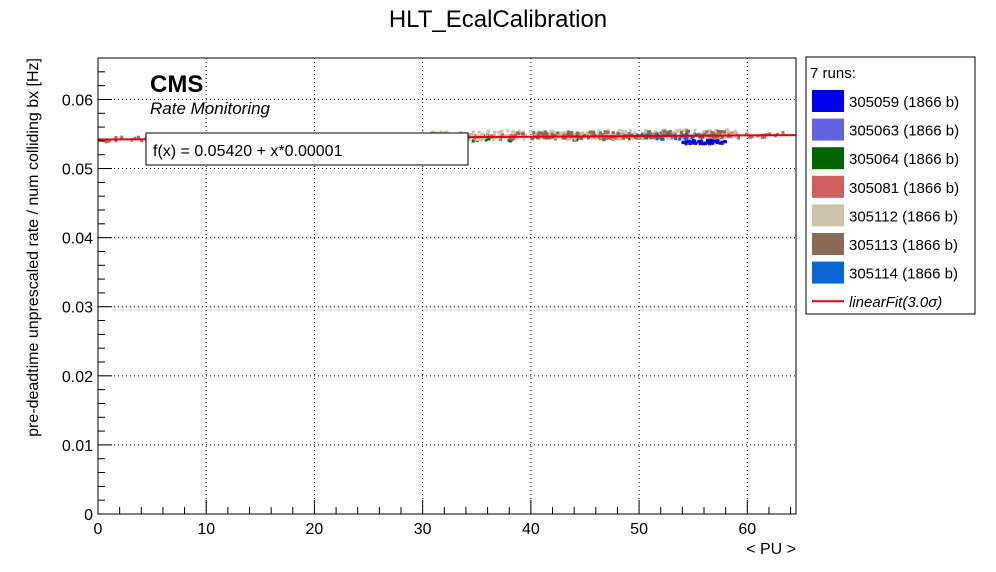 The image size is (996, 572). I want to click on legend-label: 305059 (1866 b), so click(904, 102).